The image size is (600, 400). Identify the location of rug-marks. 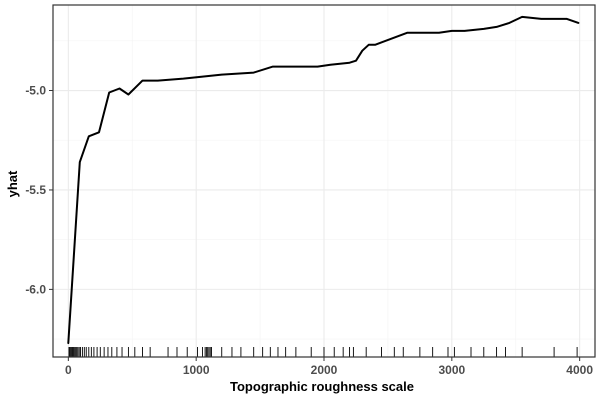
(323, 352).